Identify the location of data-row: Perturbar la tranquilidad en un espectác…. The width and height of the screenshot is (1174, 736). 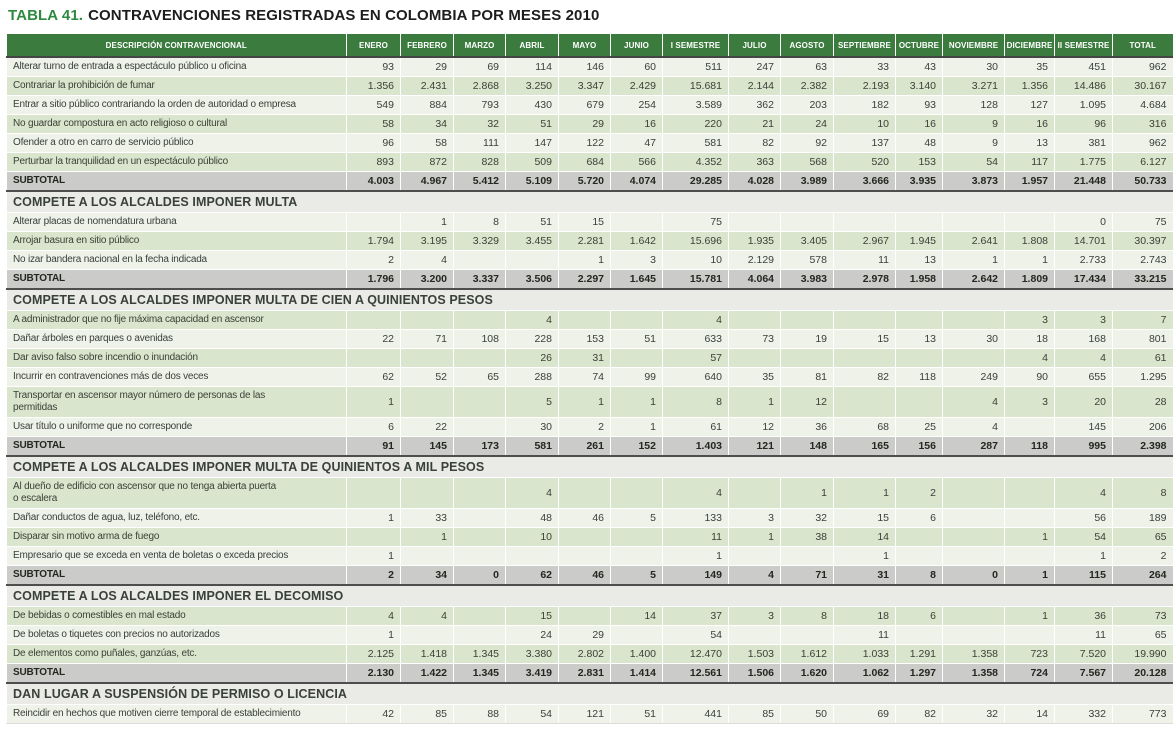
(589, 162).